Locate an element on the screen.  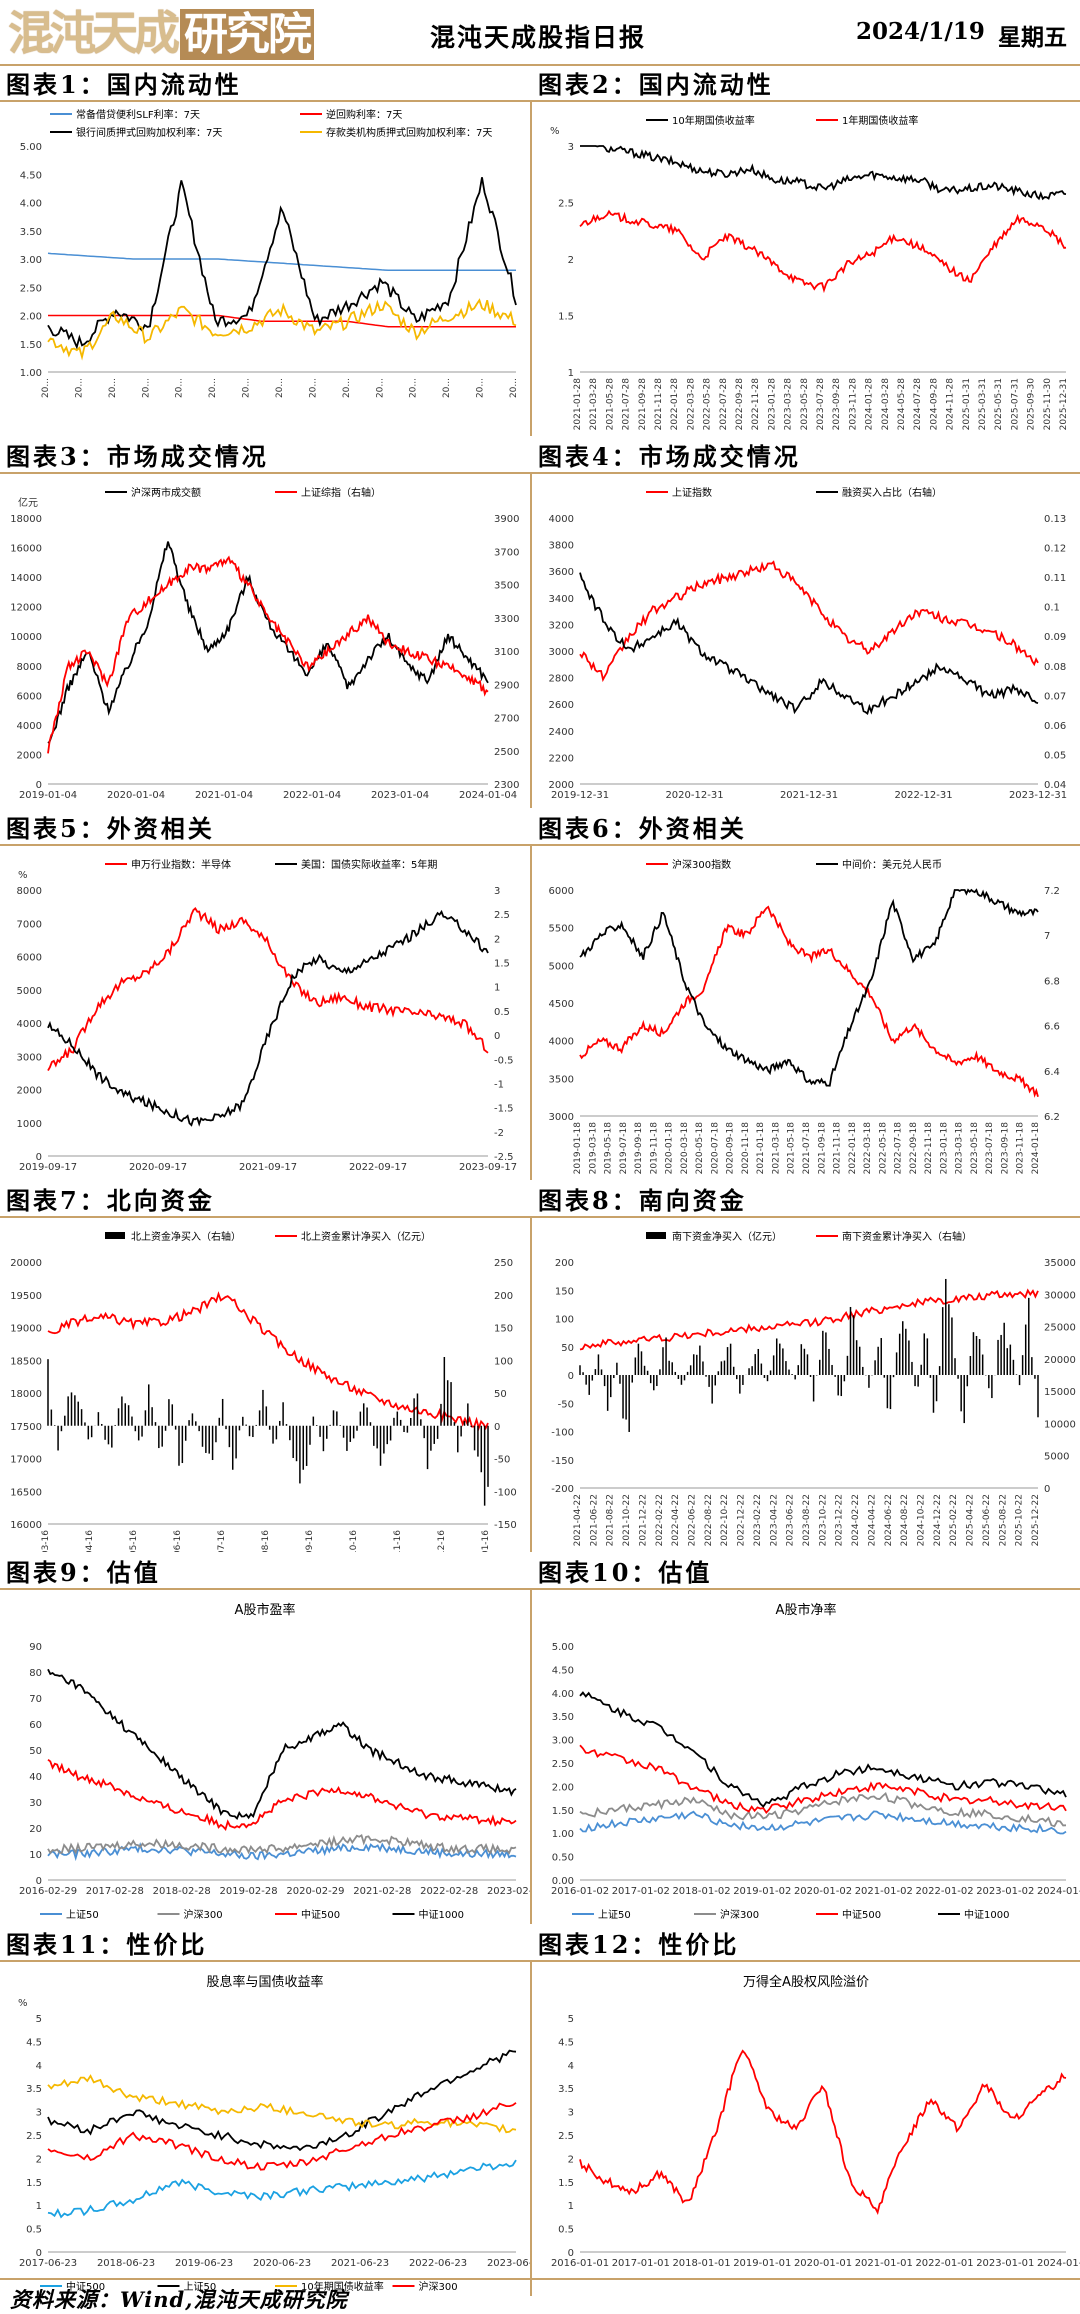
x-tick-label: 2024-01-28 is located at coordinates (870, 404).